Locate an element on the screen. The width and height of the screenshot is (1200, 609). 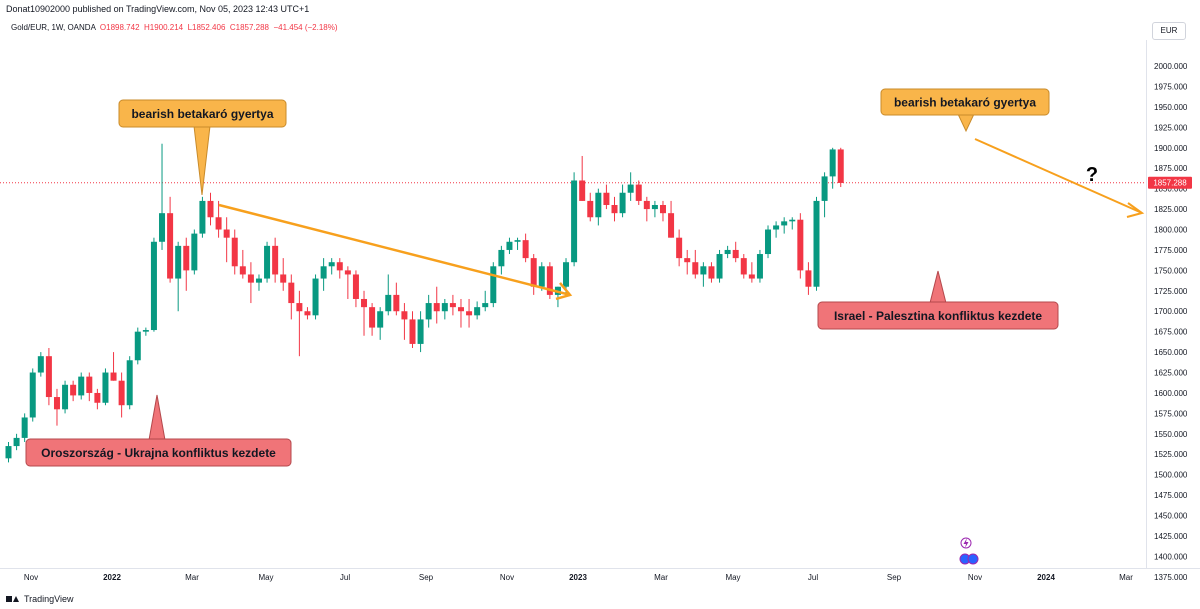
footer-brand-label: TradingView is located at coordinates (49, 599).